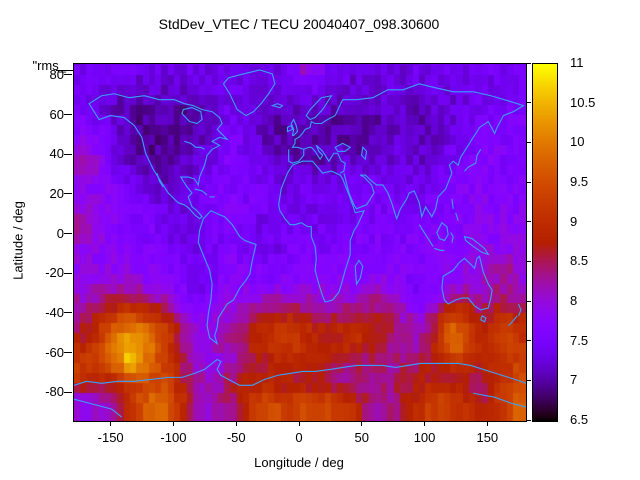 The height and width of the screenshot is (480, 640). Describe the element at coordinates (577, 142) in the screenshot. I see `colorbar-tick-label: 10` at that location.